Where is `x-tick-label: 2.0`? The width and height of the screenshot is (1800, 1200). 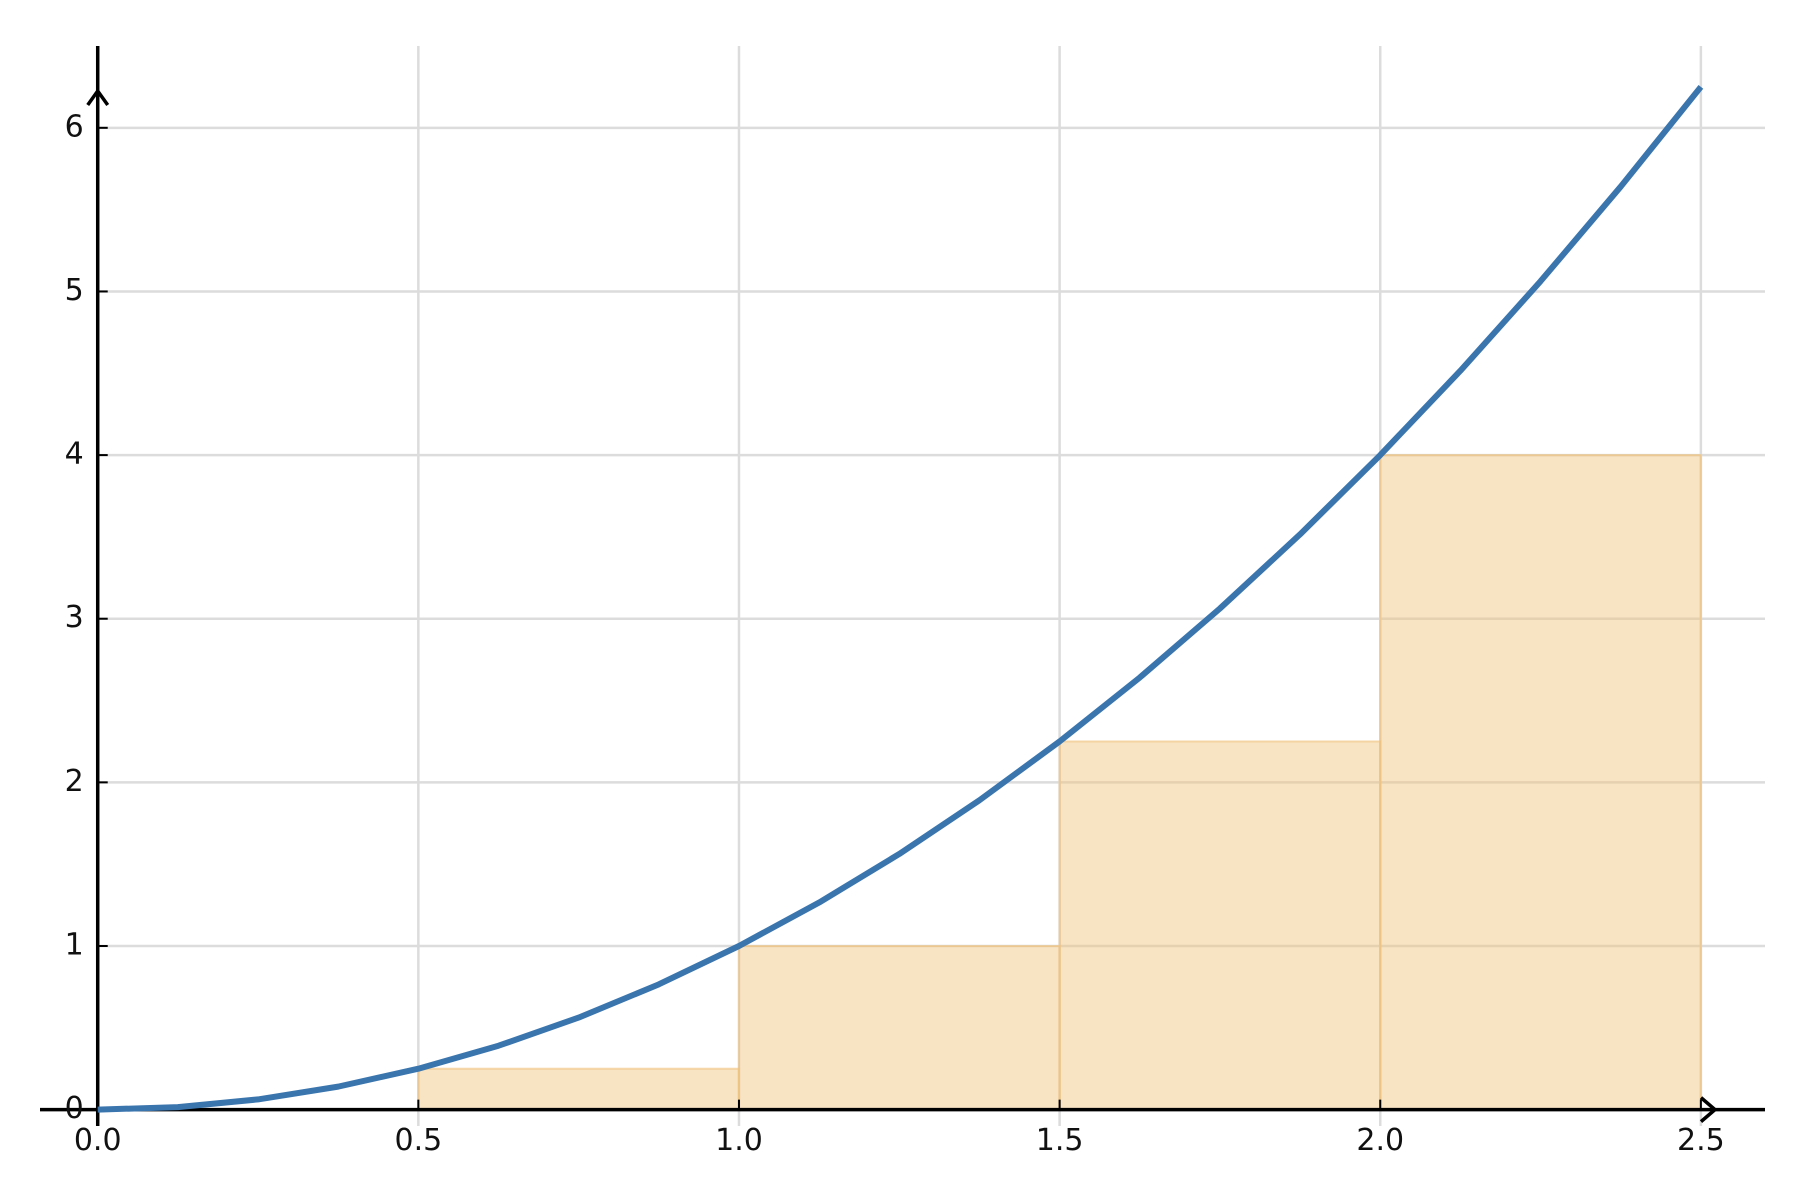
x-tick-label: 2.0 is located at coordinates (1380, 1140).